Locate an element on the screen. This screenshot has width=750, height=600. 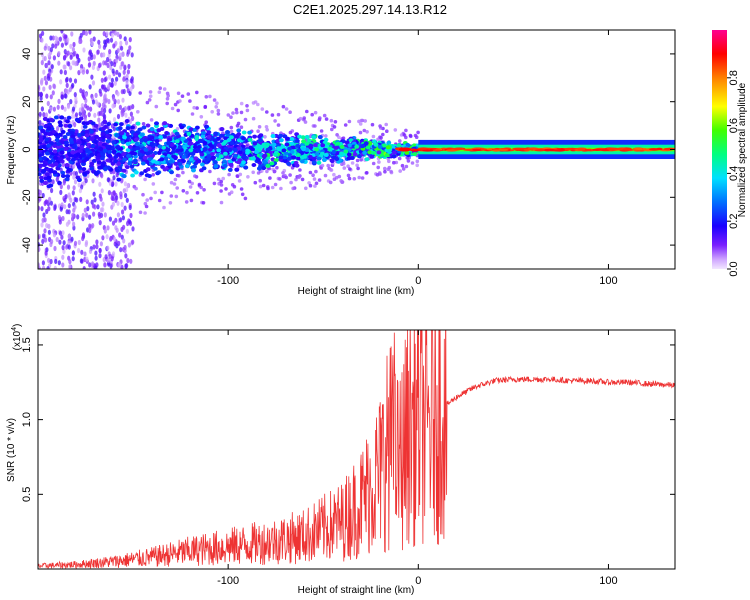
snr-scale-base: (x10 is located at coordinates (17, 340).